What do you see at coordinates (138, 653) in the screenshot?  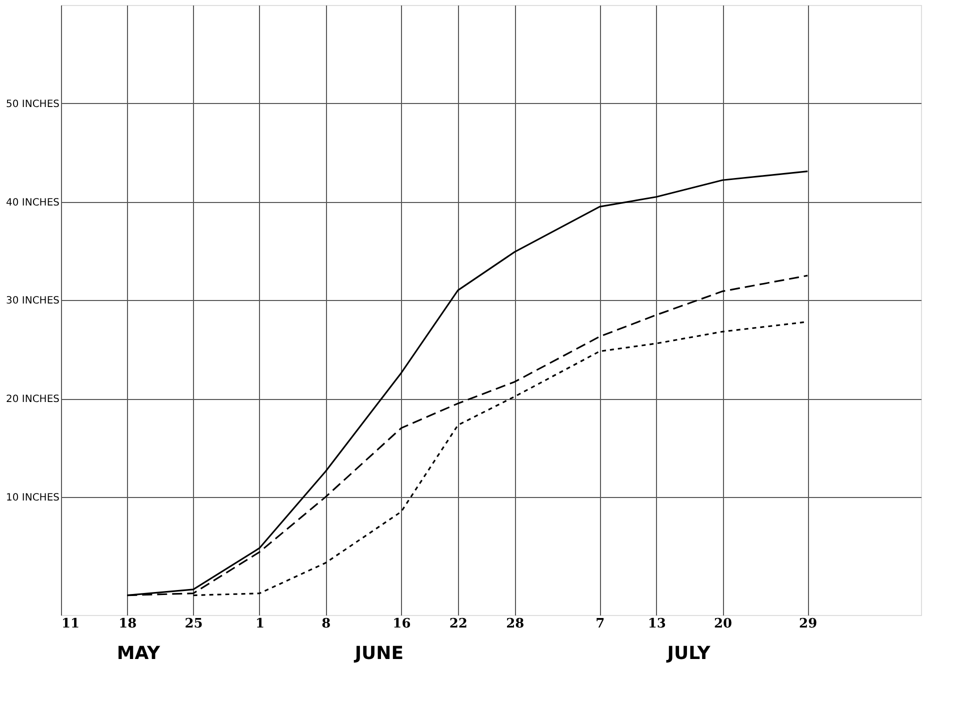 I see `text: MAY` at bounding box center [138, 653].